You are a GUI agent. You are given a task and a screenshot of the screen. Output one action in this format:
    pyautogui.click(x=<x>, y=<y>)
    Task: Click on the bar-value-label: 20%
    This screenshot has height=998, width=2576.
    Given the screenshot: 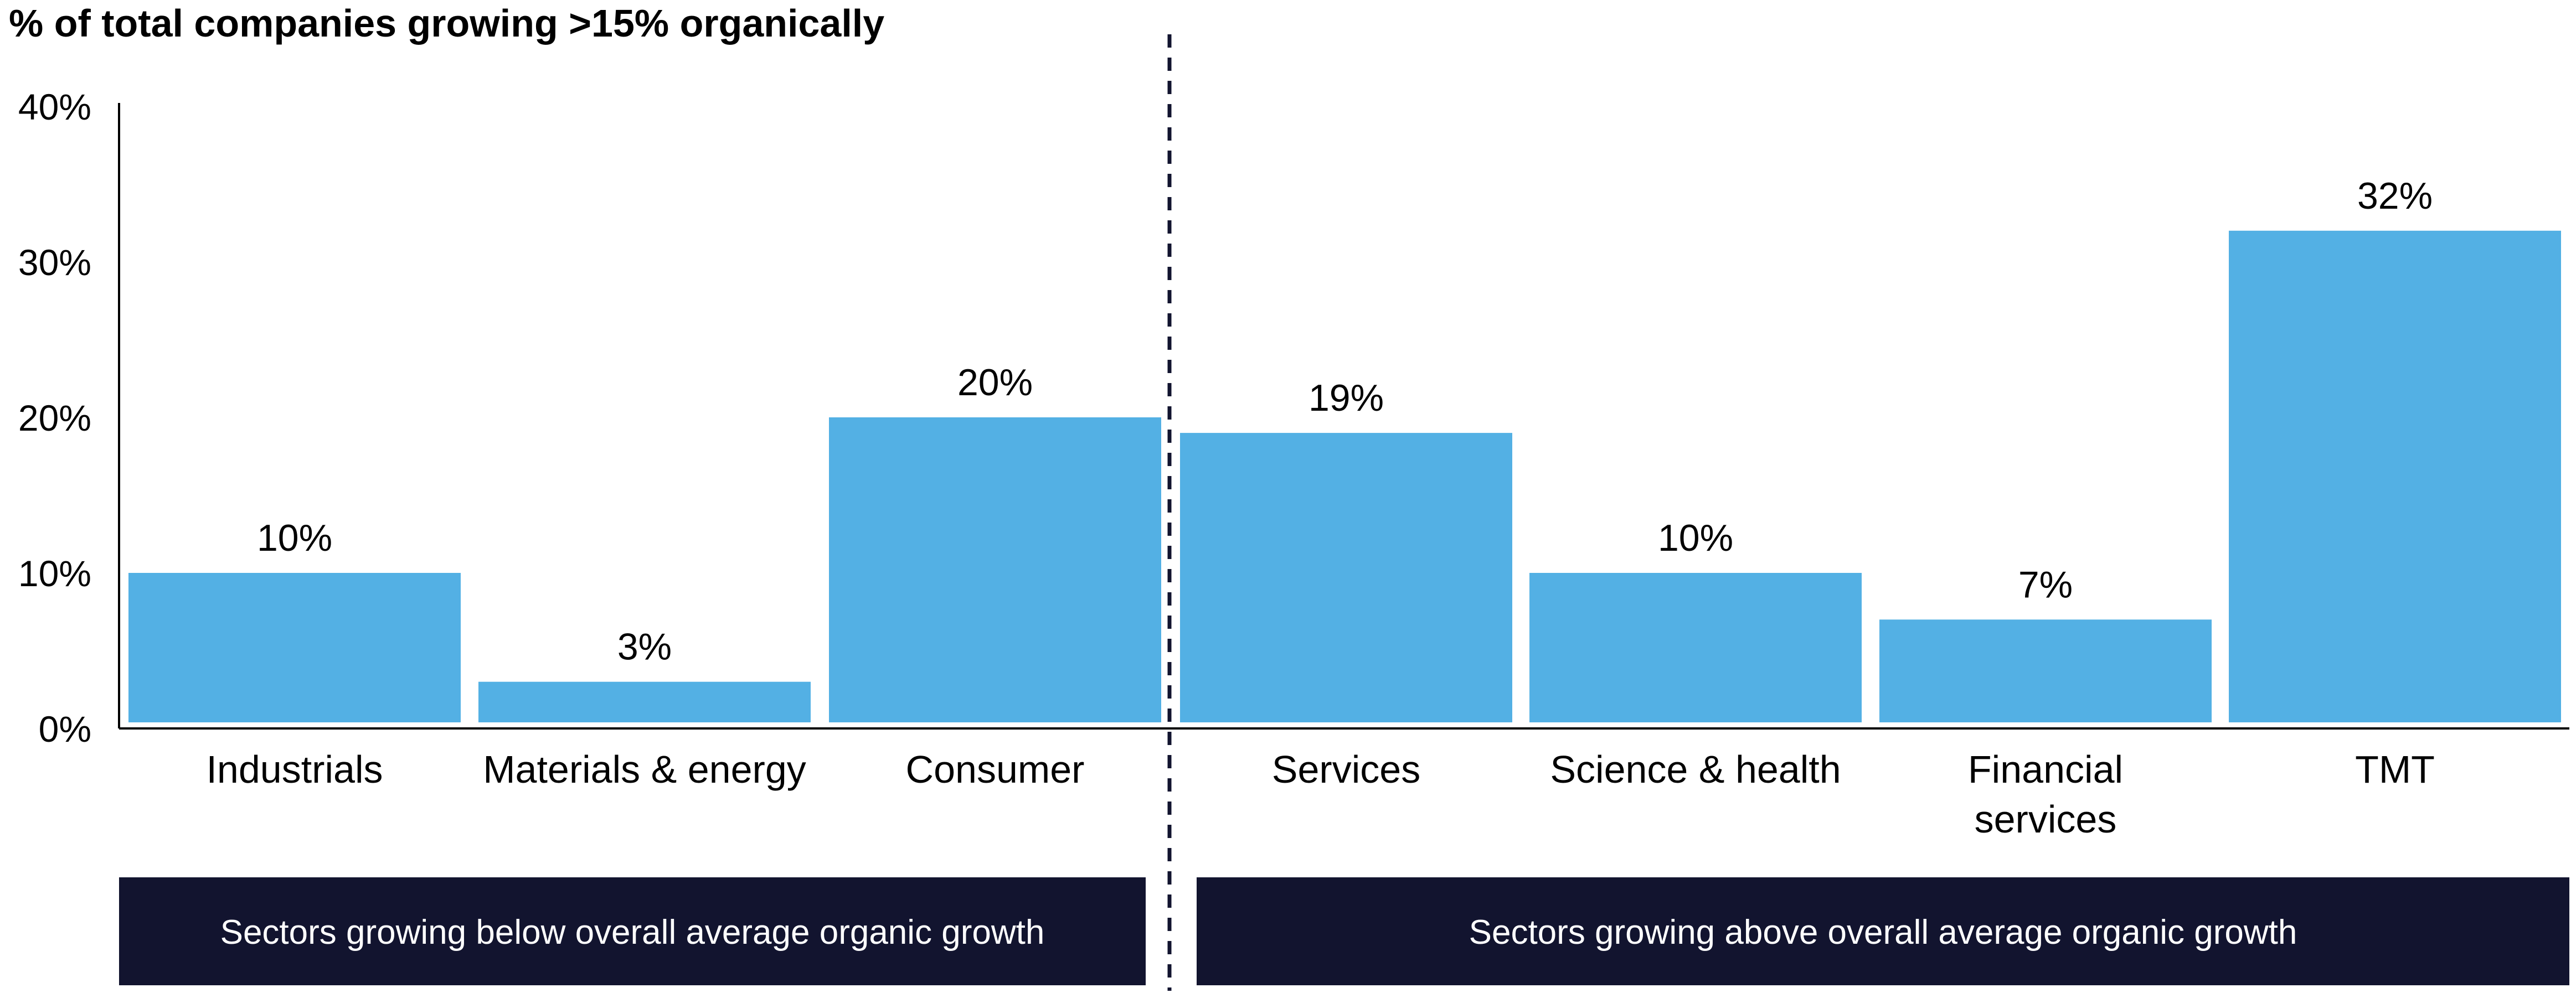 What is the action you would take?
    pyautogui.click(x=995, y=382)
    